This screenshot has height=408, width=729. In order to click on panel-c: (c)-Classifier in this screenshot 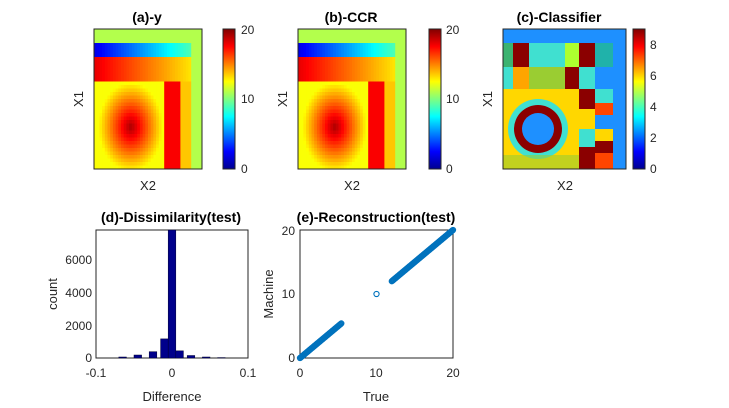, I will do `click(568, 101)`.